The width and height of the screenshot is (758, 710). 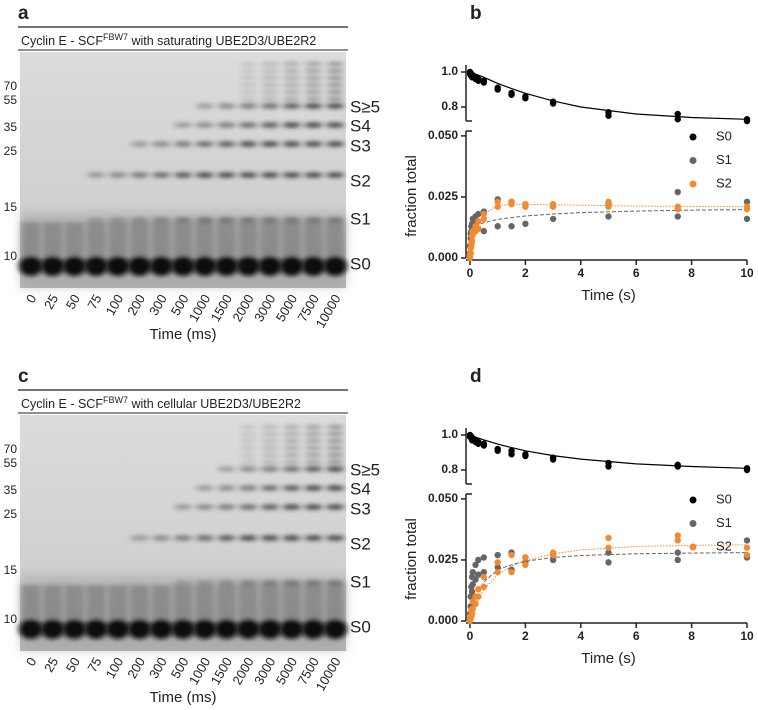 What do you see at coordinates (365, 106) in the screenshot?
I see `band-label: S≥5` at bounding box center [365, 106].